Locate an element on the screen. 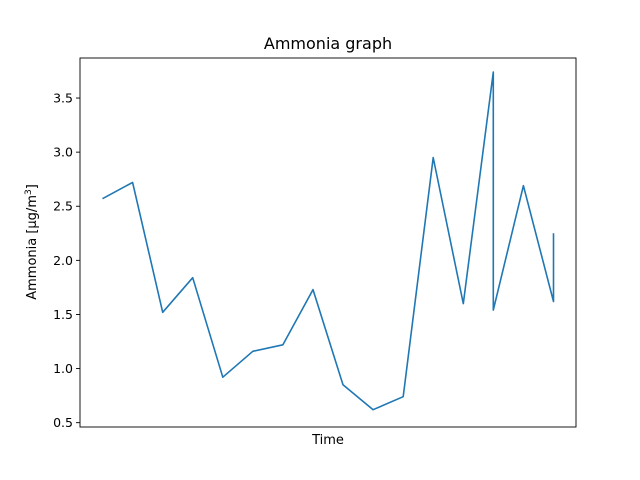 The height and width of the screenshot is (480, 640). y-tick-label: 2.5 is located at coordinates (63, 206).